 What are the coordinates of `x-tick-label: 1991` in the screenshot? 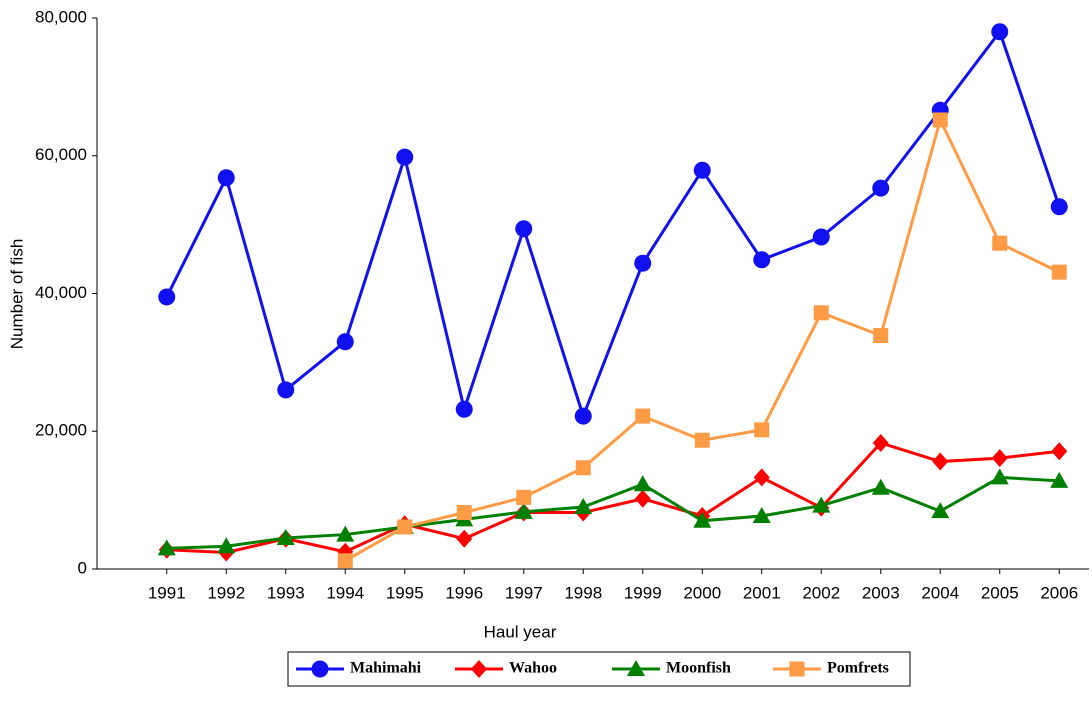 It's located at (167, 592).